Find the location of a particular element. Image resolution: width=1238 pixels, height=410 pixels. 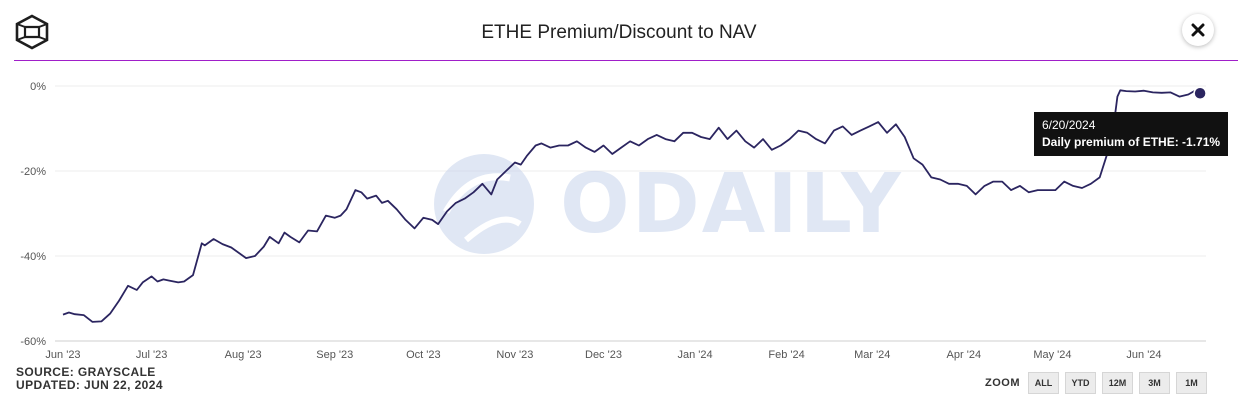

chart-title: ETHE Premium/Discount to NAV is located at coordinates (619, 32).